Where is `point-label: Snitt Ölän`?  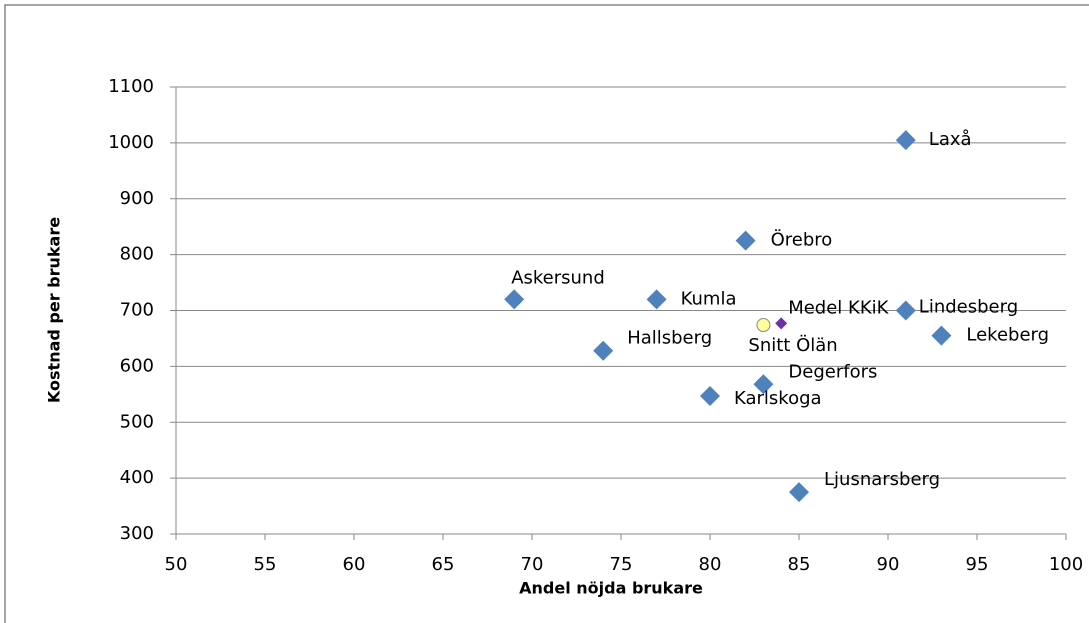 point-label: Snitt Ölän is located at coordinates (792, 345).